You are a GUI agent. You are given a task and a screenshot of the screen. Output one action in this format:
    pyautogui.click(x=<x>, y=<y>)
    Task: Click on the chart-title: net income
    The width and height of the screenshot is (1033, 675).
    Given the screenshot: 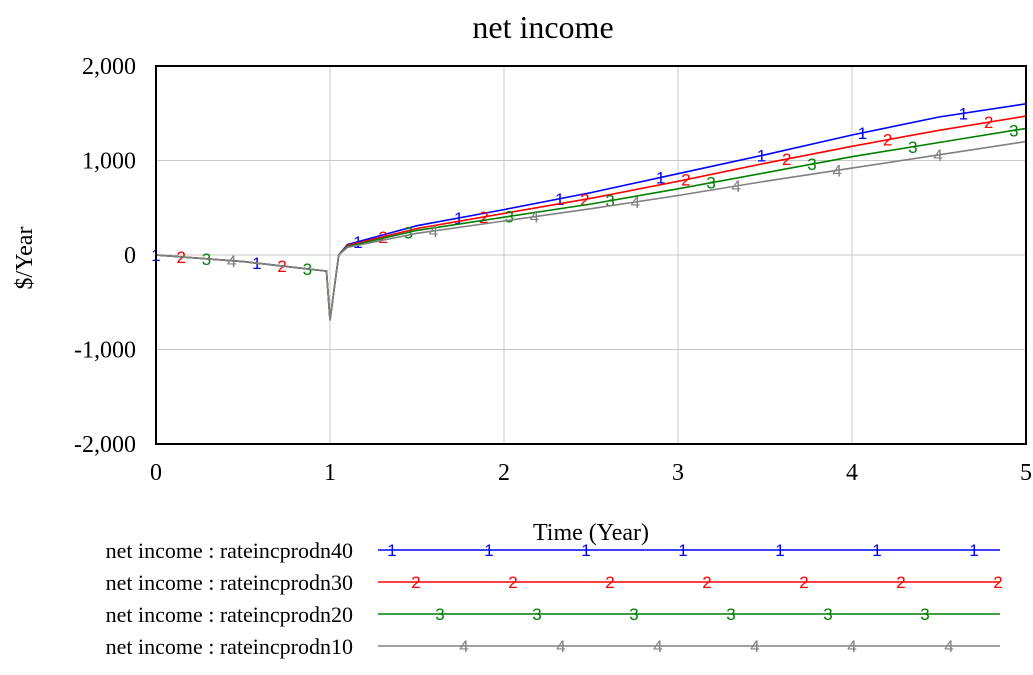 What is the action you would take?
    pyautogui.click(x=542, y=27)
    